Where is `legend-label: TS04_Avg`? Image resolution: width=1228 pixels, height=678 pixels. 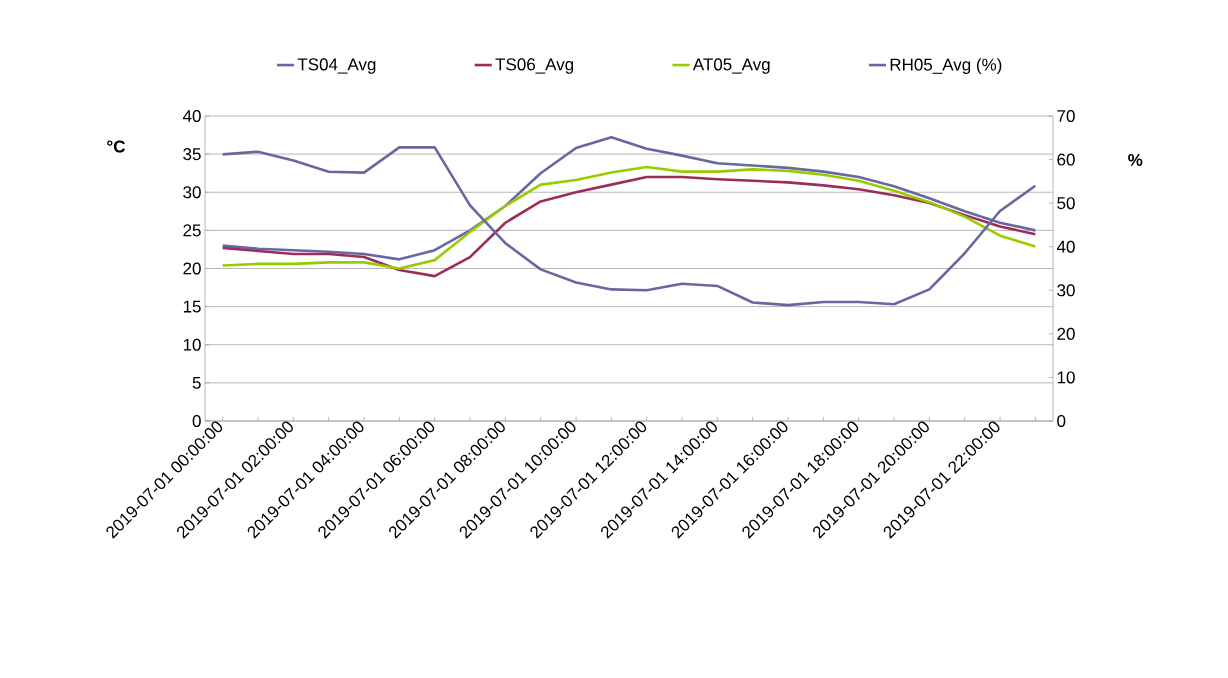
legend-label: TS04_Avg is located at coordinates (336, 66).